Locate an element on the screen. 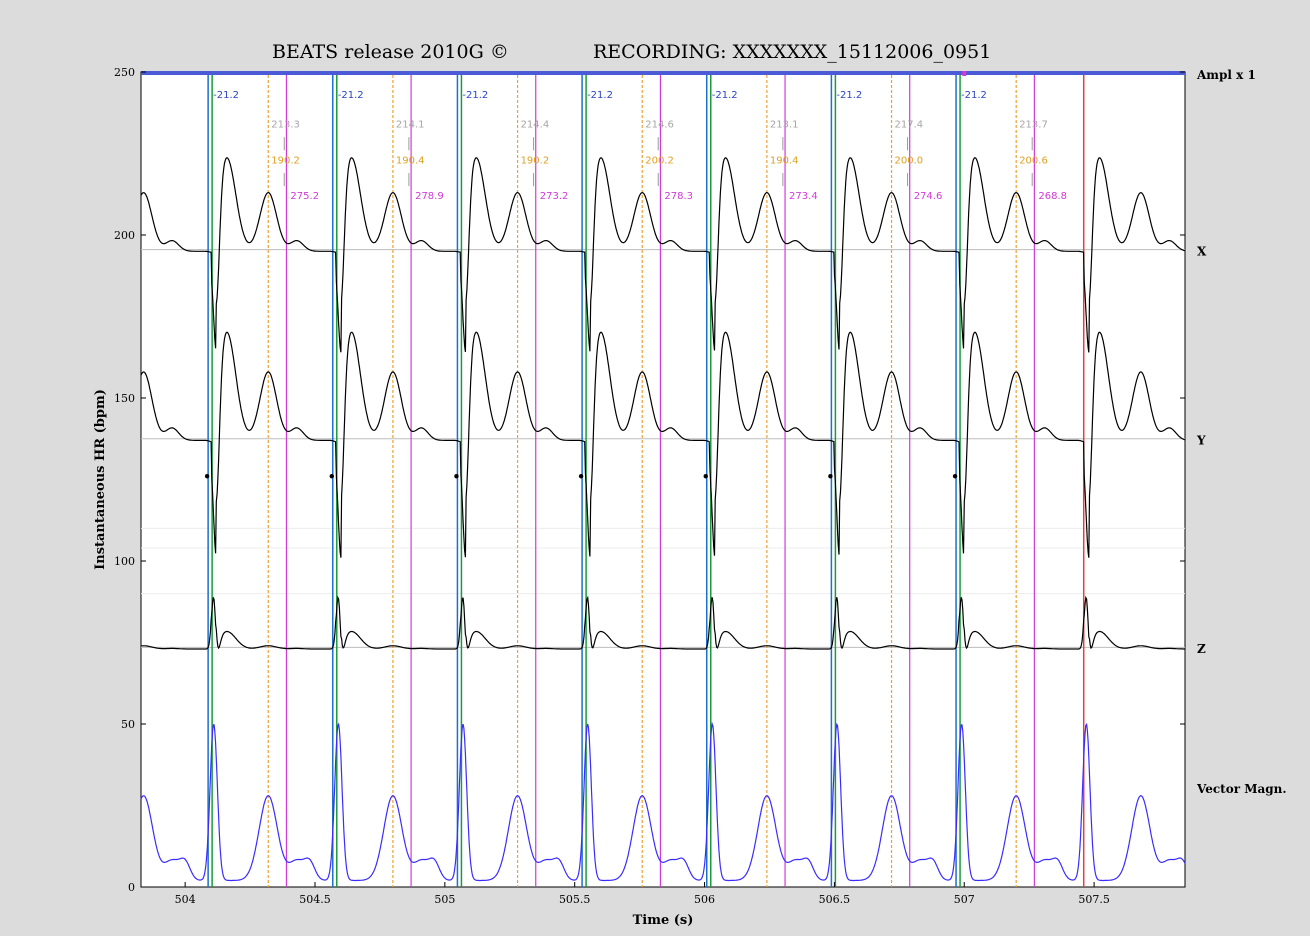 The image size is (1310, 936). y-tick-label: 250 is located at coordinates (124, 72).